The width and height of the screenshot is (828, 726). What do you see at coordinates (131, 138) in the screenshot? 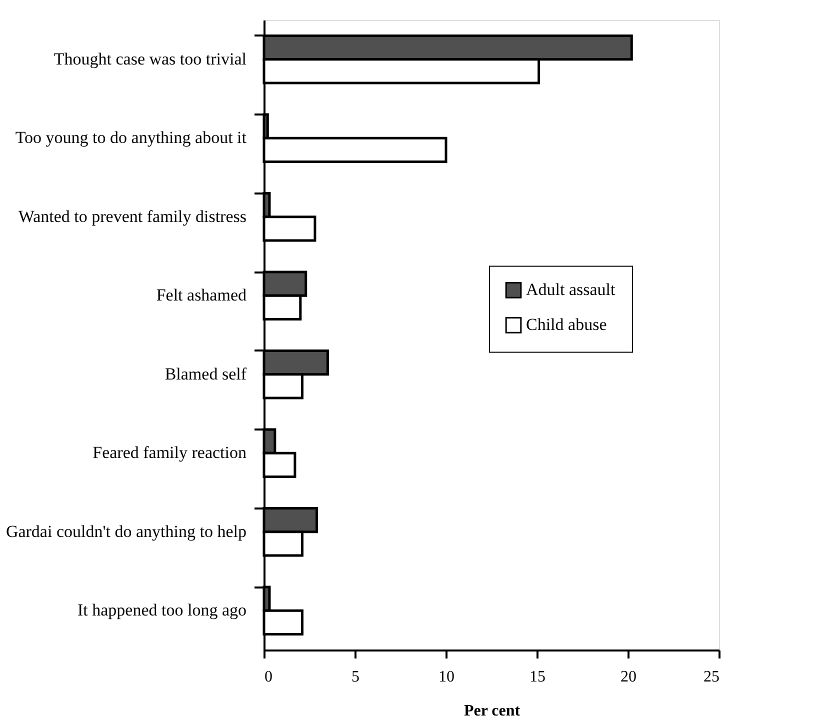
I see `y-tick-label: Too young to do anything about it` at bounding box center [131, 138].